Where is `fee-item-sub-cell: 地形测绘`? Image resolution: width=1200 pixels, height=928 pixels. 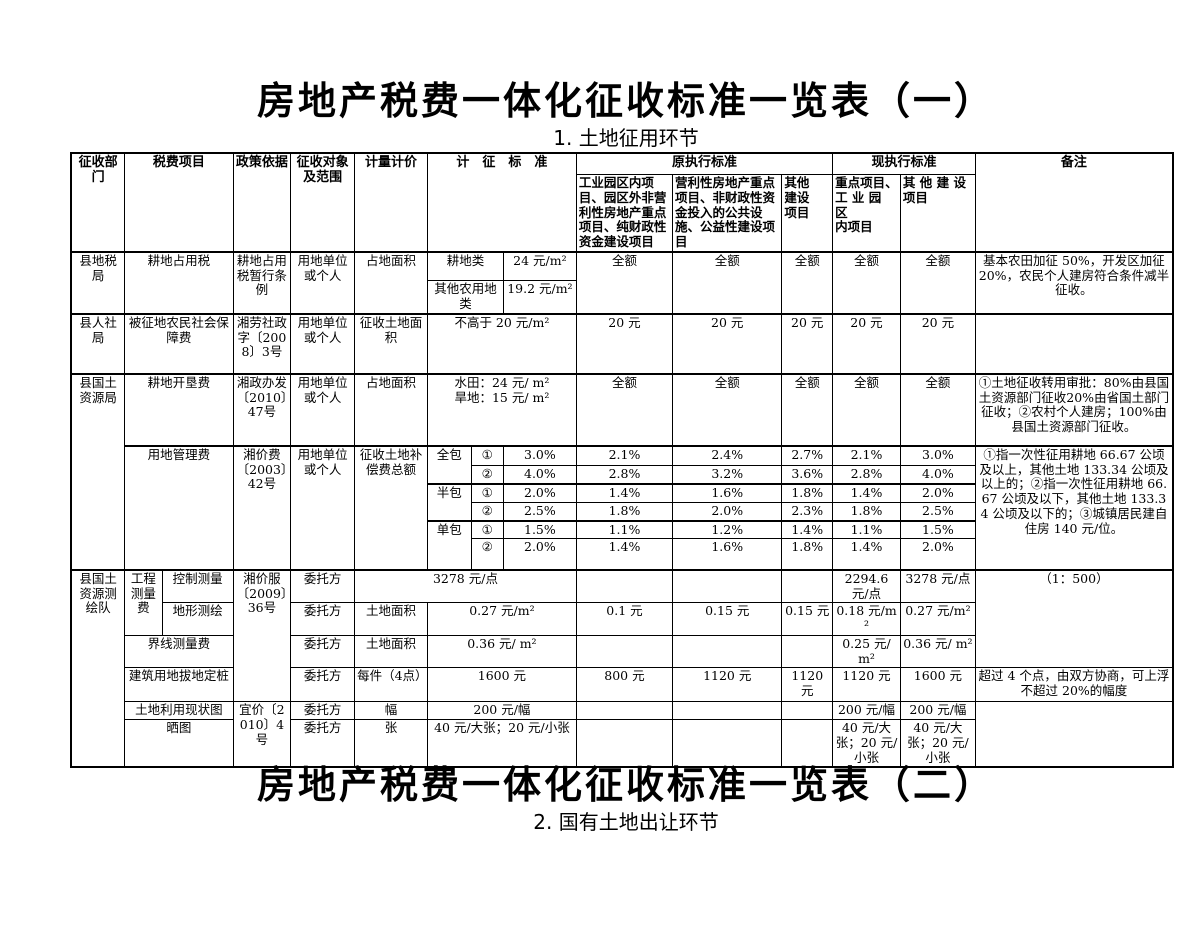
fee-item-sub-cell: 地形测绘 is located at coordinates (197, 619).